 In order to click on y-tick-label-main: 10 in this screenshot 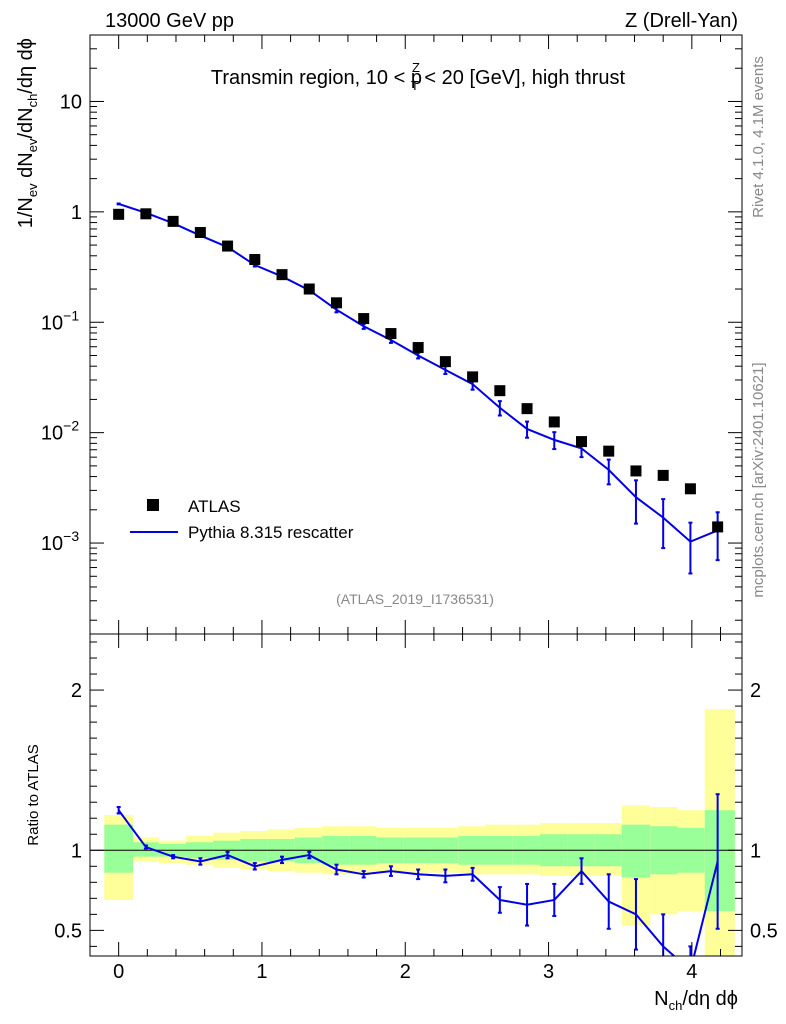, I will do `click(71, 102)`.